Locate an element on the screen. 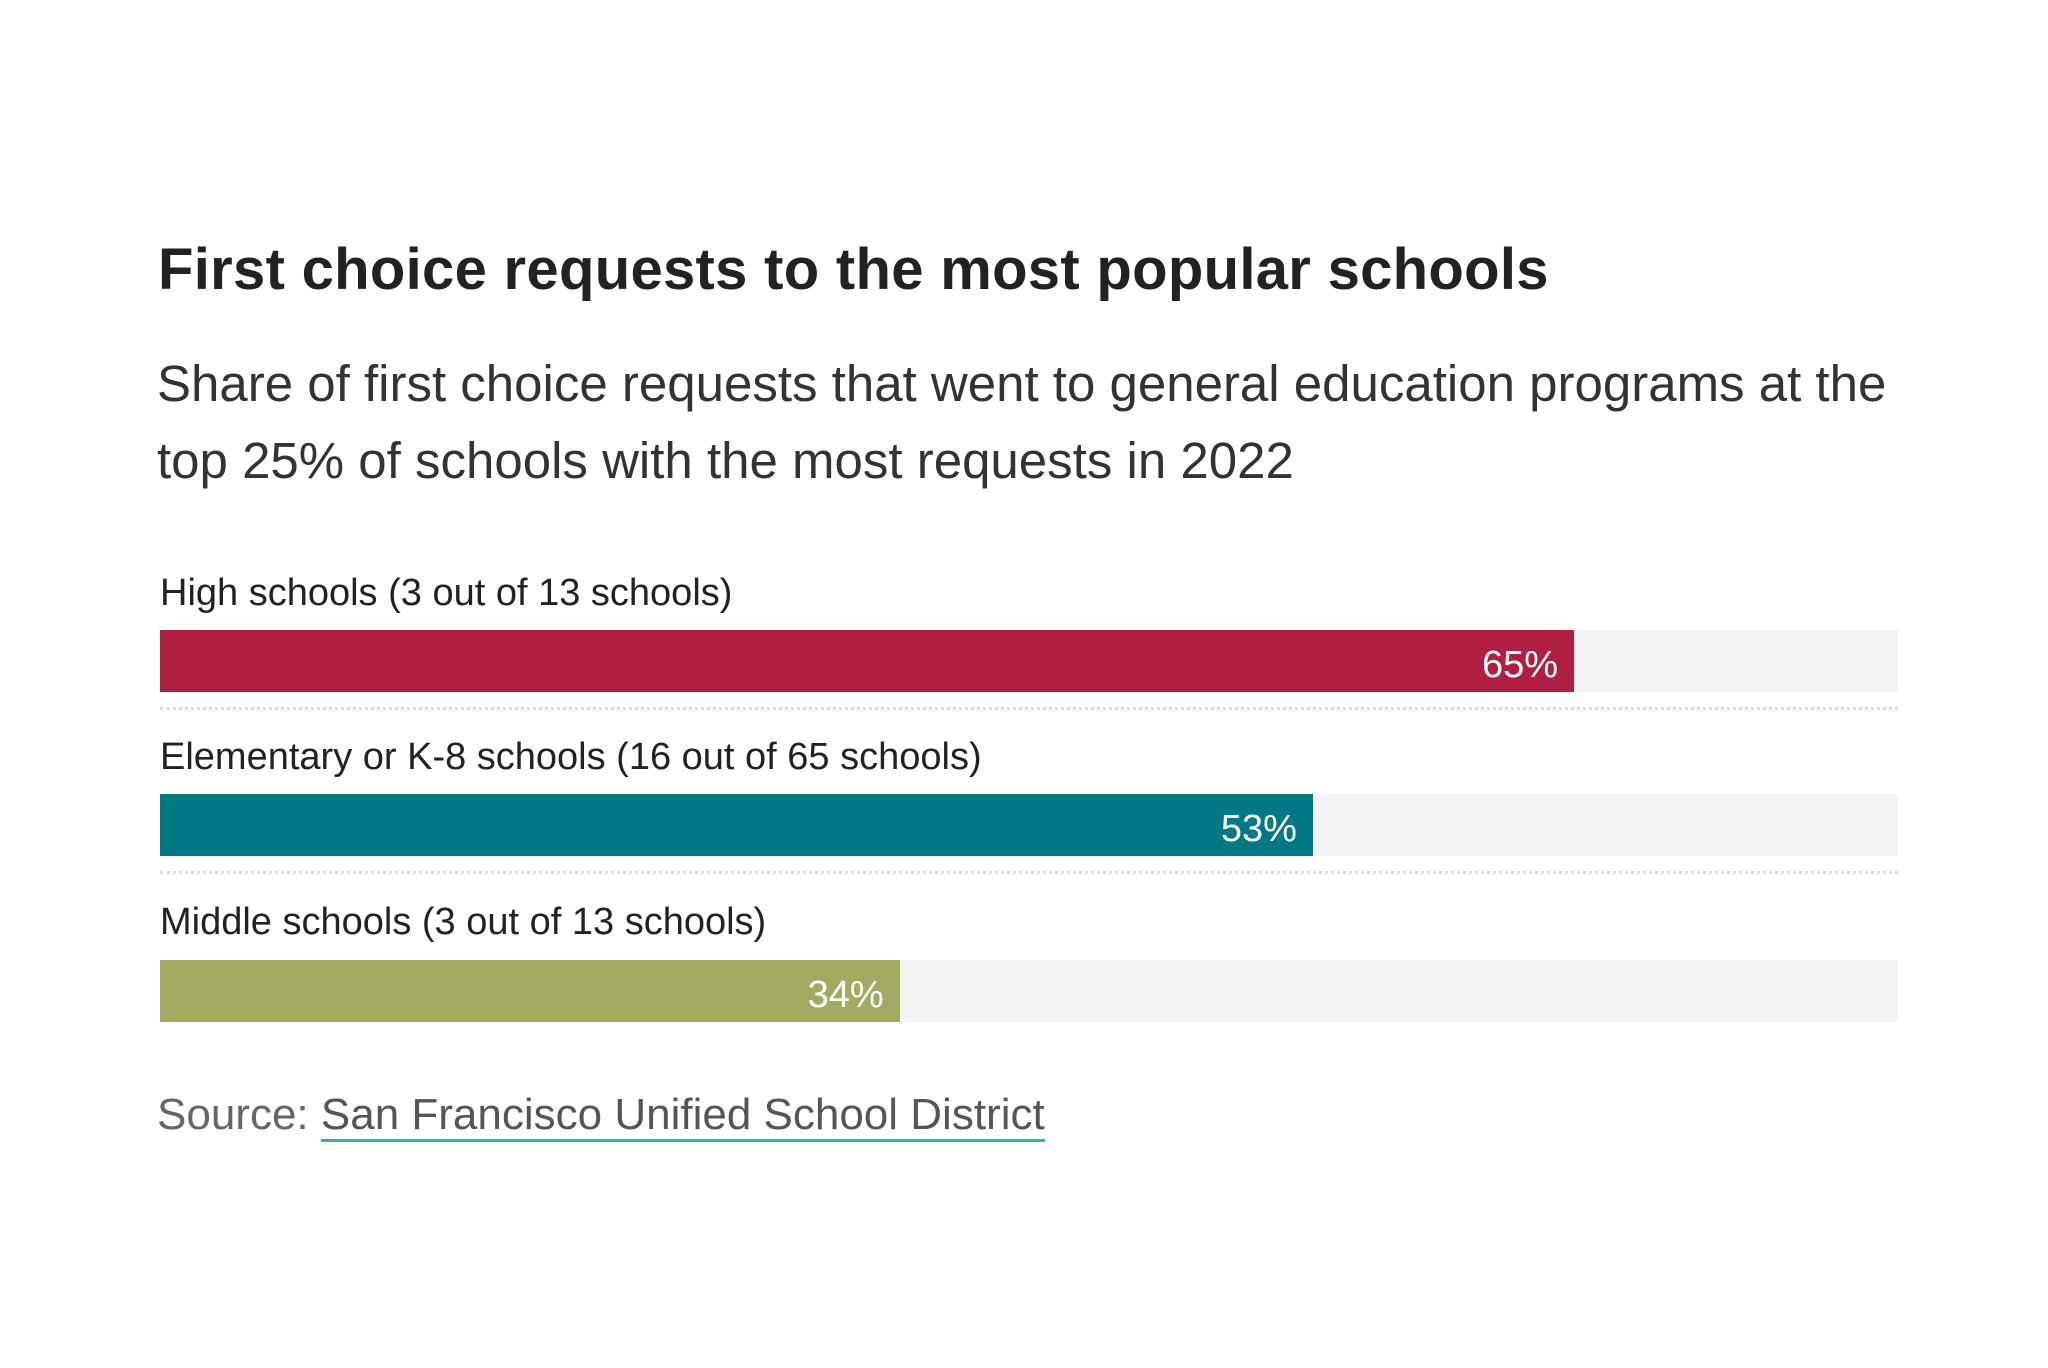  source-link: San Francisco Unified School District is located at coordinates (682, 1116).